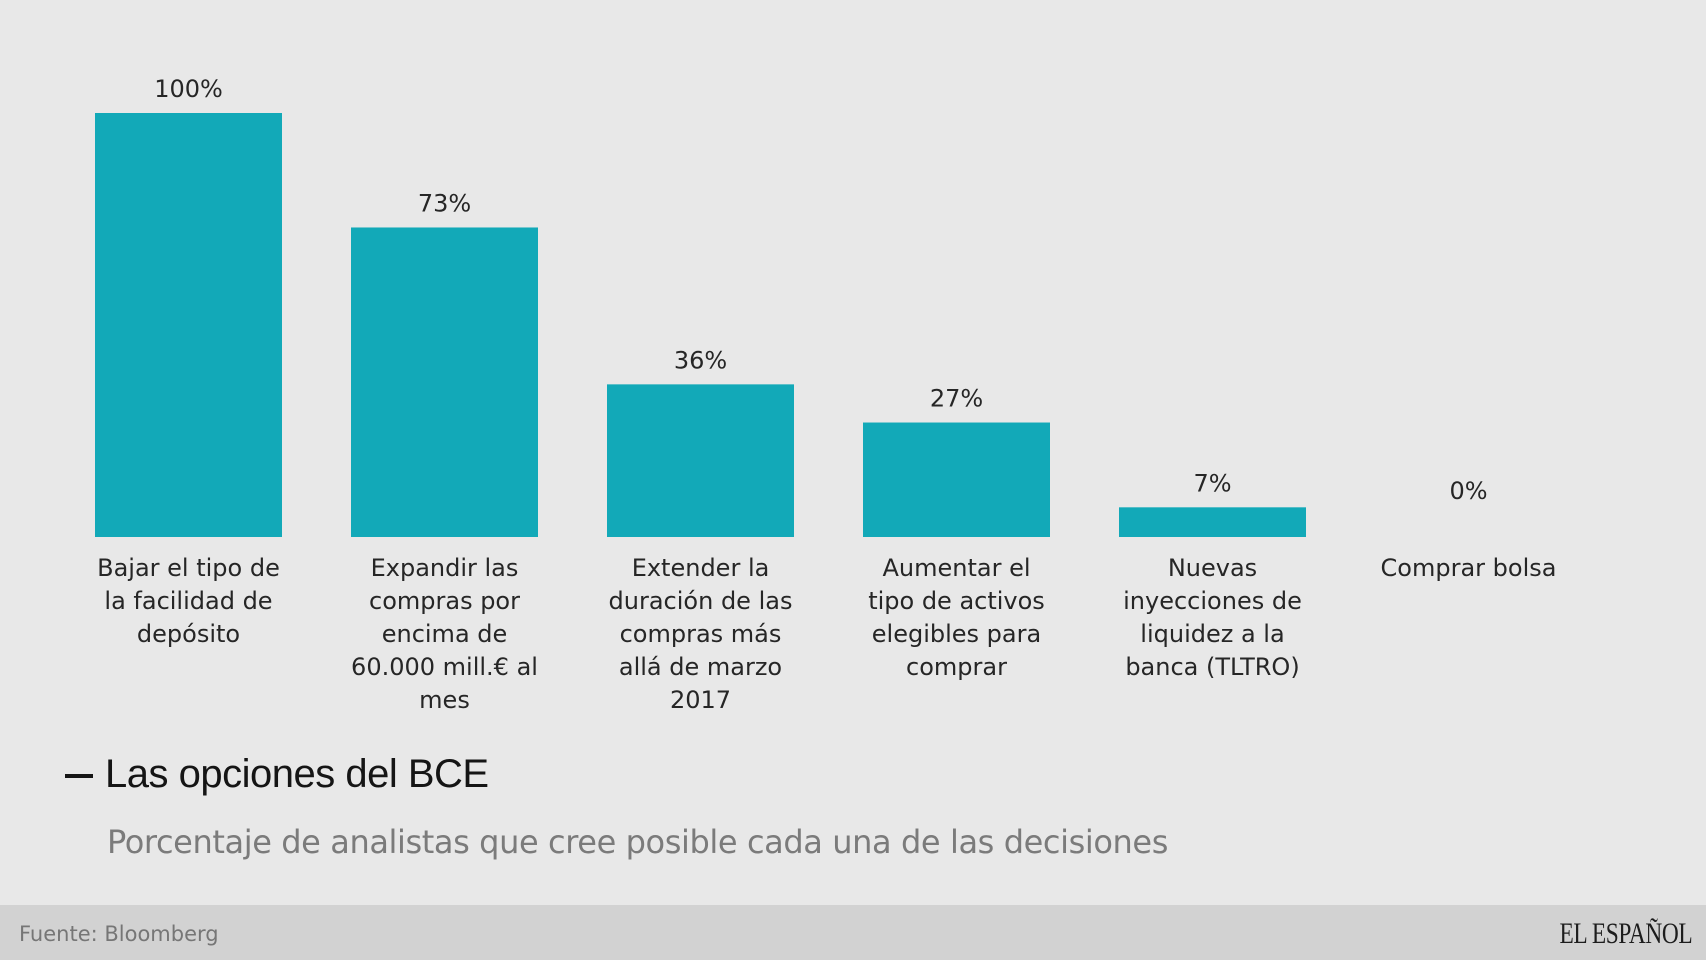 This screenshot has width=1706, height=960. Describe the element at coordinates (956, 601) in the screenshot. I see `category-label-line: tipo de activos` at that location.